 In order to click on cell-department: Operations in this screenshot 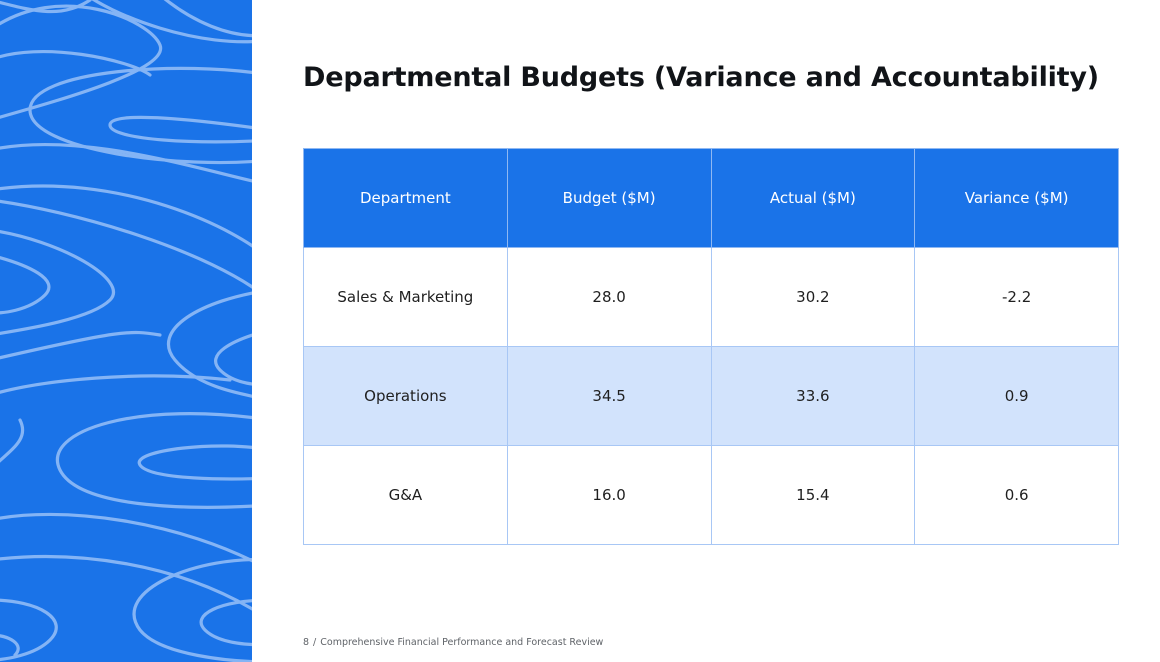, I will do `click(405, 396)`.